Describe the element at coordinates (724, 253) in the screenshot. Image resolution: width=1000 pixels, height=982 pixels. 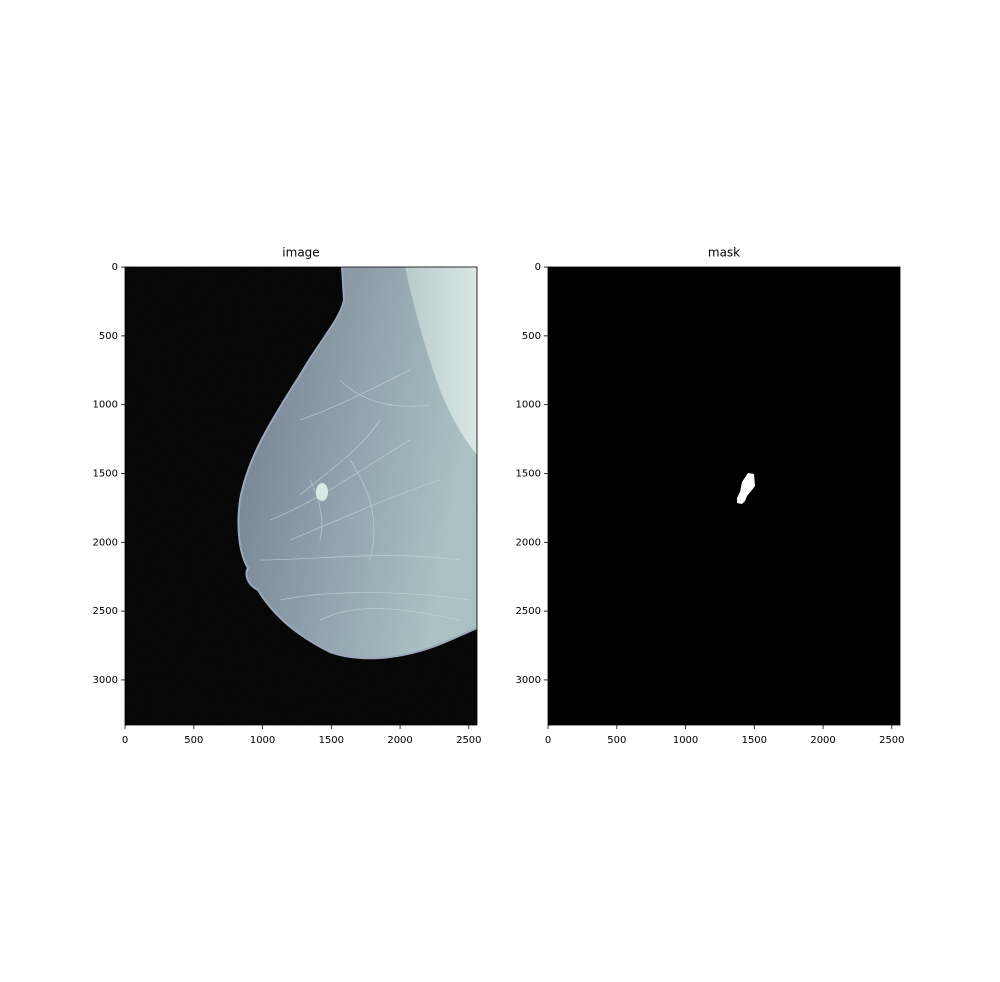
I see `axes-title: mask` at that location.